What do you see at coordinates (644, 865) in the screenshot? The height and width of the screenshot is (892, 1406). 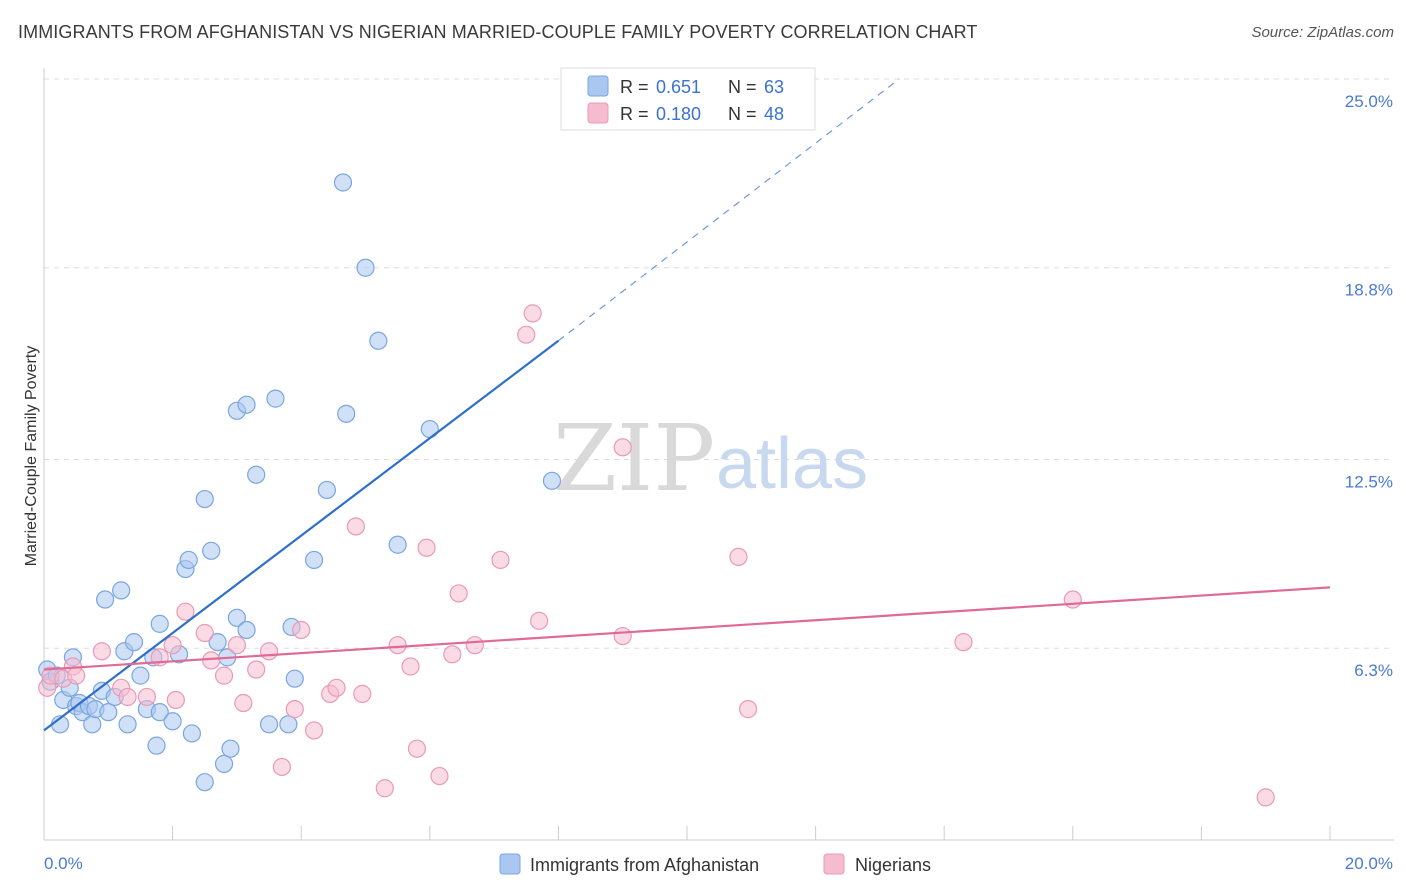 I see `bottom-legend-label-afghanistan: Immigrants from Afghanistan` at bounding box center [644, 865].